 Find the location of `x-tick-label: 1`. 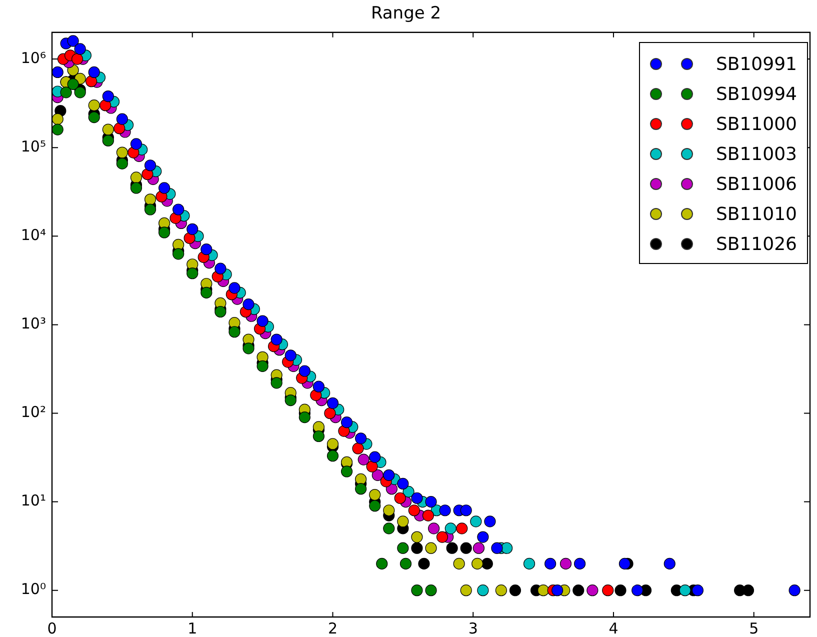

x-tick-label: 1 is located at coordinates (193, 628).